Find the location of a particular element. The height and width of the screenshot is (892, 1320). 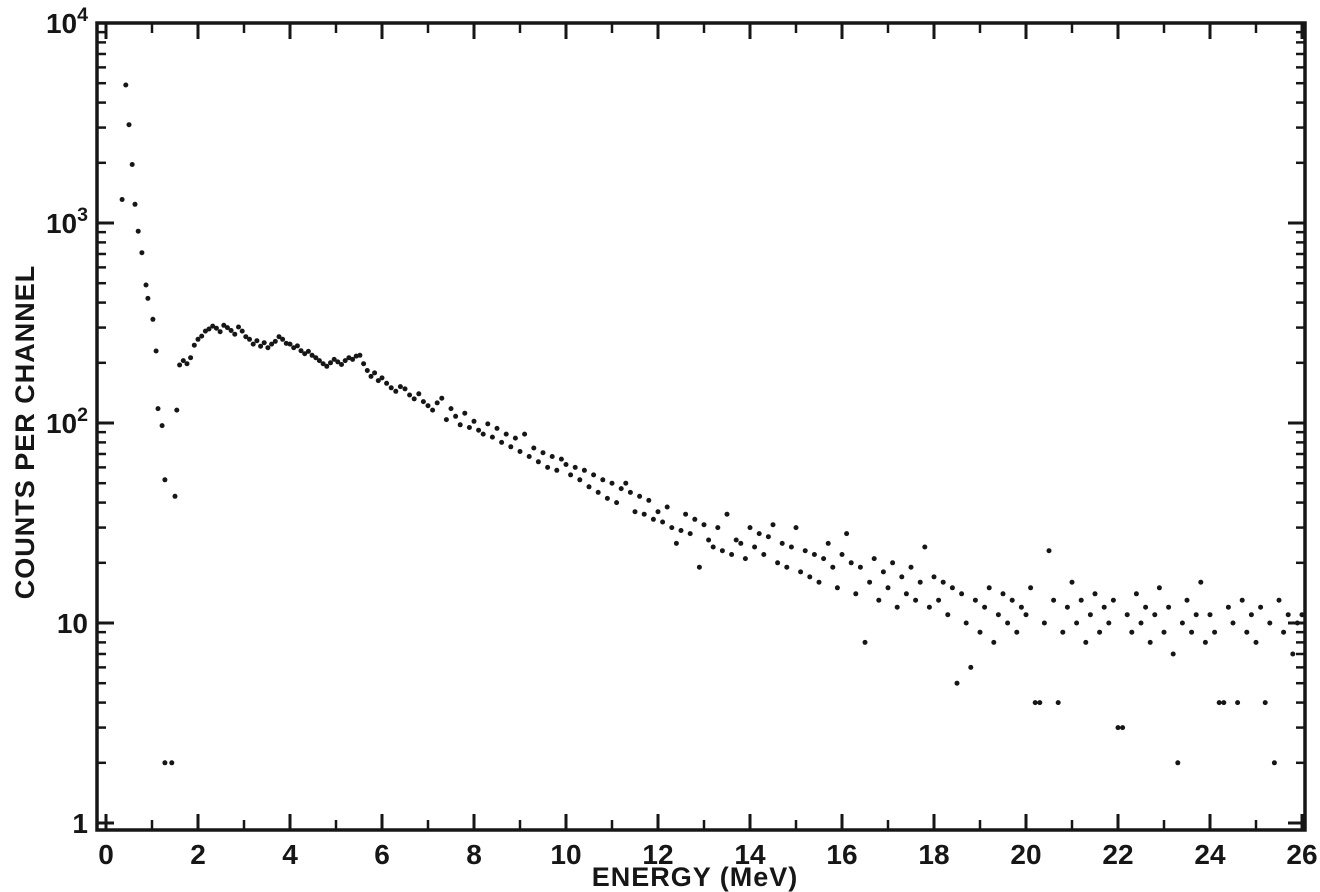

x-tick-label: 18 is located at coordinates (933, 854).